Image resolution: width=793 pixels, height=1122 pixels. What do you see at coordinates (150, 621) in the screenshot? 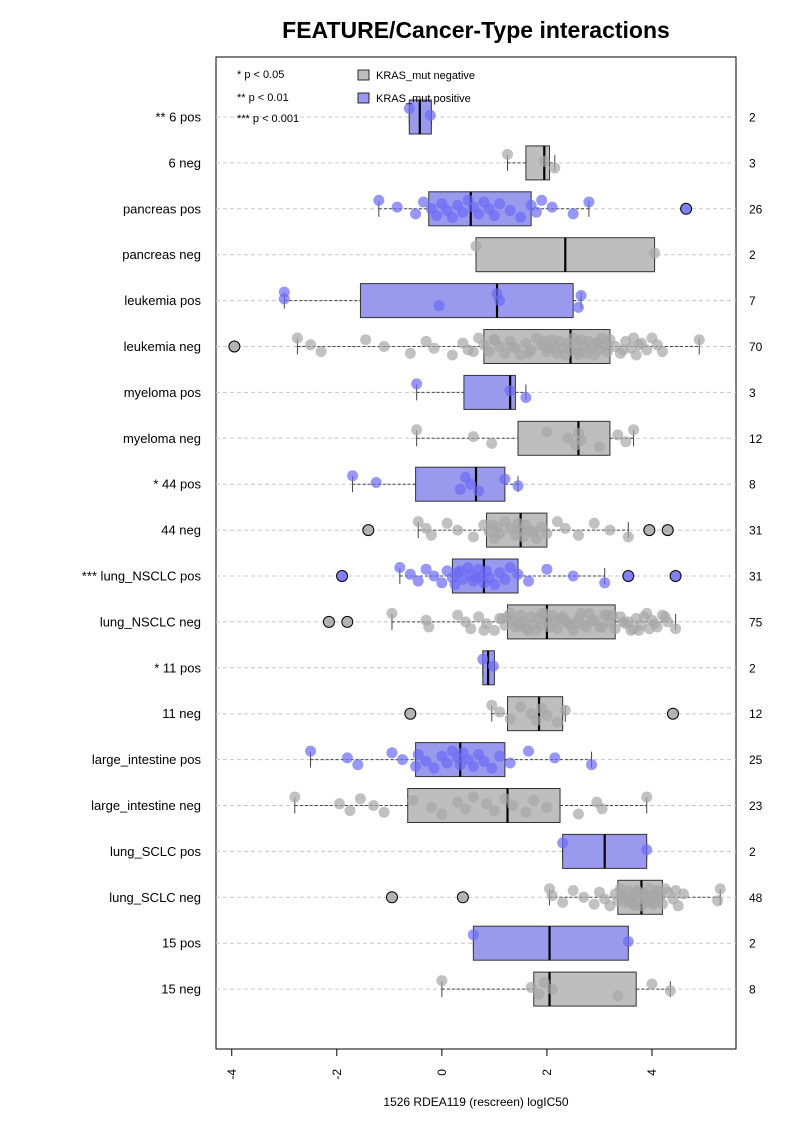
I see `row-label-lung-nsclc-neg: lung_NSCLC neg` at bounding box center [150, 621].